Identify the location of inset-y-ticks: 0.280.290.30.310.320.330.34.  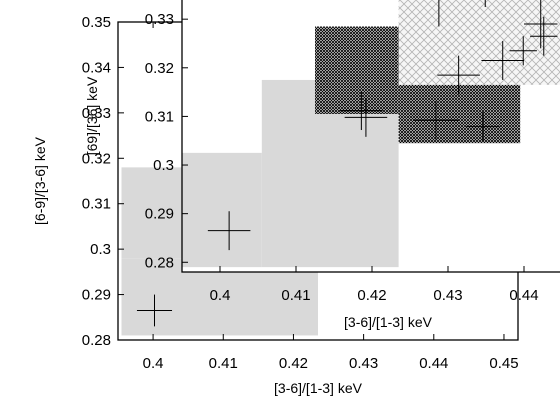
(166, 141).